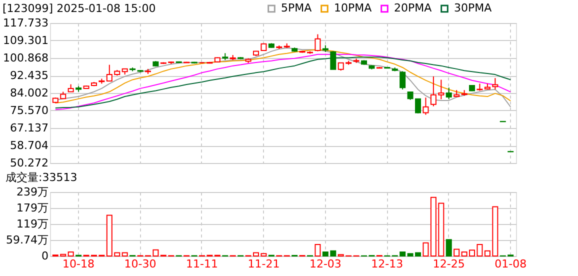  Describe the element at coordinates (27, 240) in the screenshot. I see `y-tick-label: 59.74万` at that location.